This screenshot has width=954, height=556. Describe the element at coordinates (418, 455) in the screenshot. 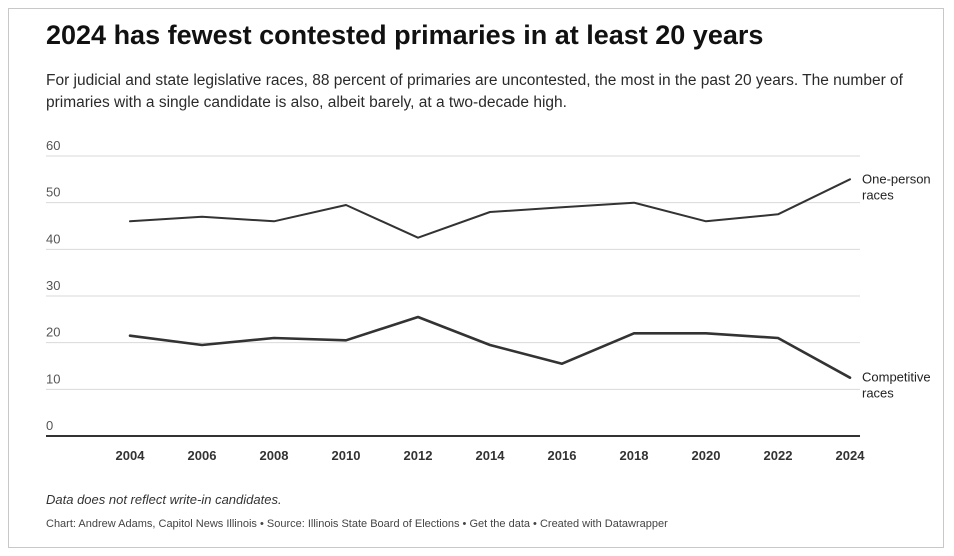

I see `x-tick-label: 2012` at that location.